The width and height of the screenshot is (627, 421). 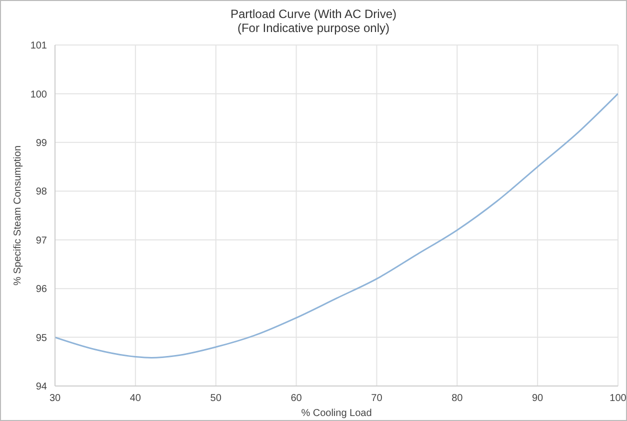 I want to click on y-tick-label: 98, so click(x=42, y=192).